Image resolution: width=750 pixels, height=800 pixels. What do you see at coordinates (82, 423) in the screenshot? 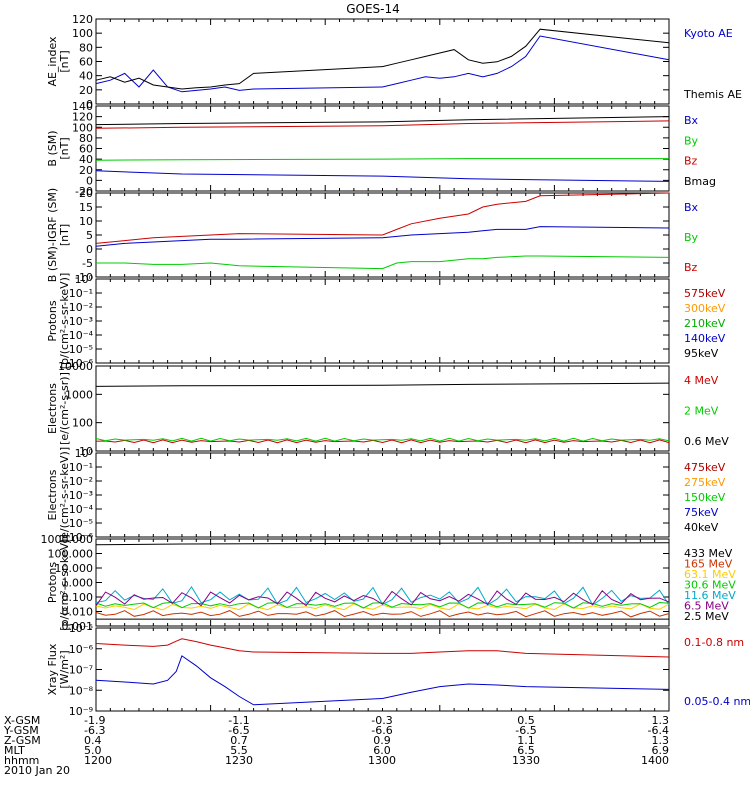
I see `y-tick-label: 100` at bounding box center [82, 423].